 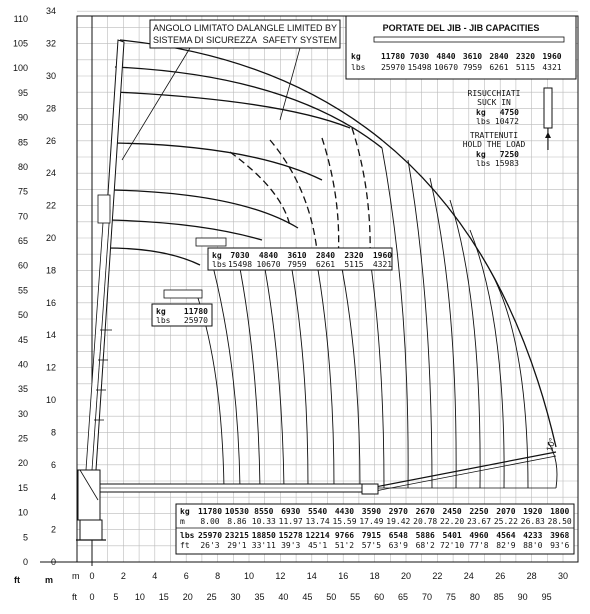 What do you see at coordinates (211, 242) in the screenshot?
I see `mid-jib-drawing` at bounding box center [211, 242].